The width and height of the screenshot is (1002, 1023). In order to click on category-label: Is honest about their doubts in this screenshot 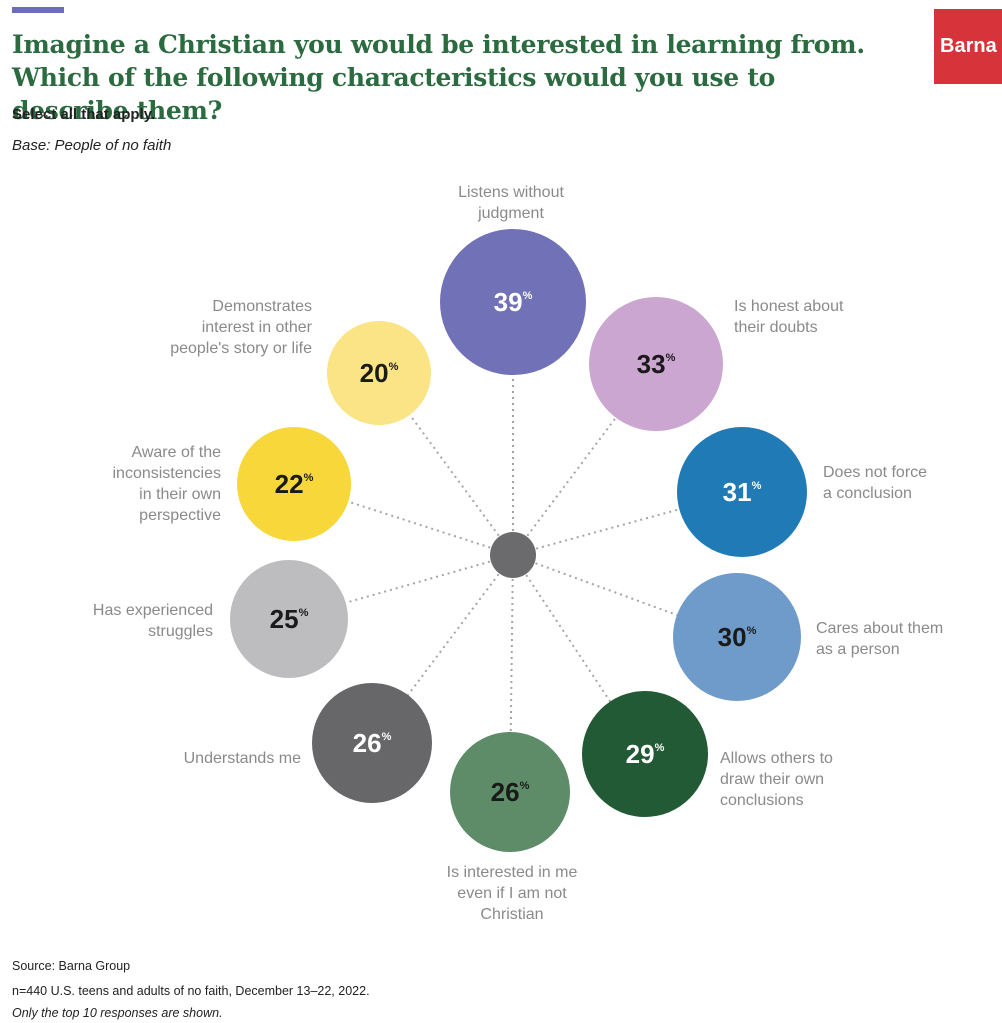, I will do `click(789, 317)`.